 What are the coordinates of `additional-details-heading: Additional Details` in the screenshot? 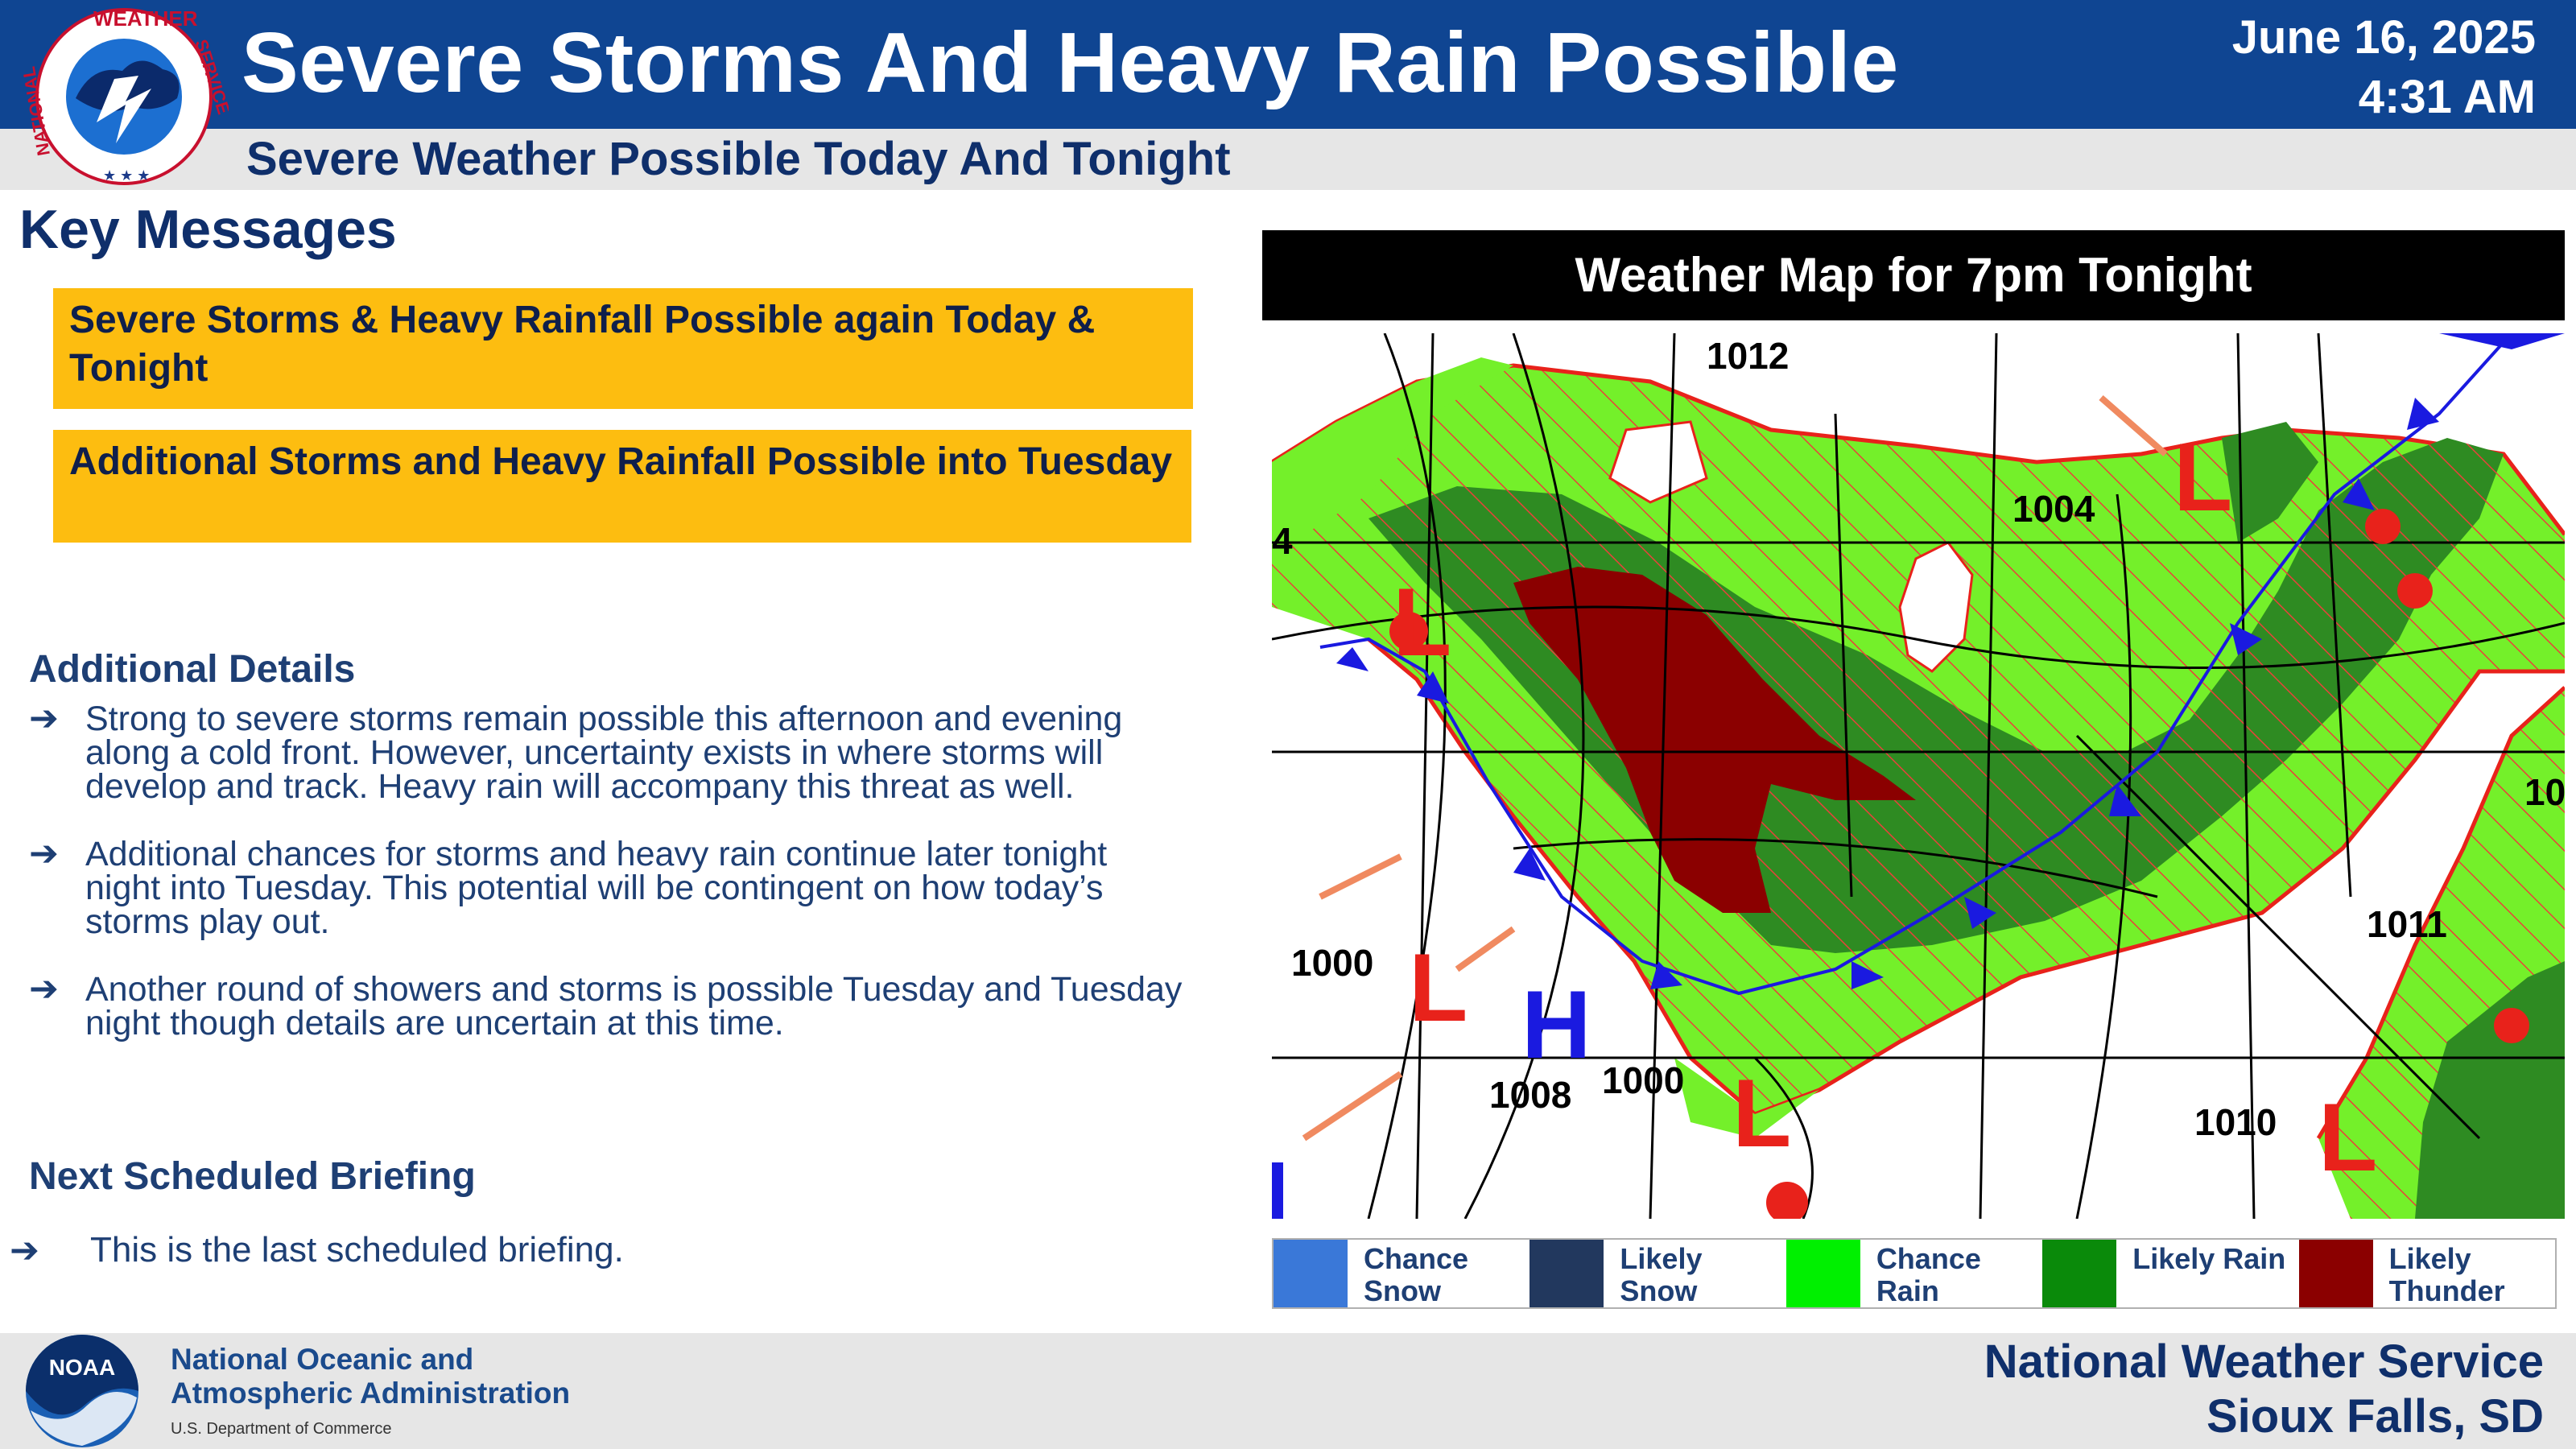 It's located at (192, 669).